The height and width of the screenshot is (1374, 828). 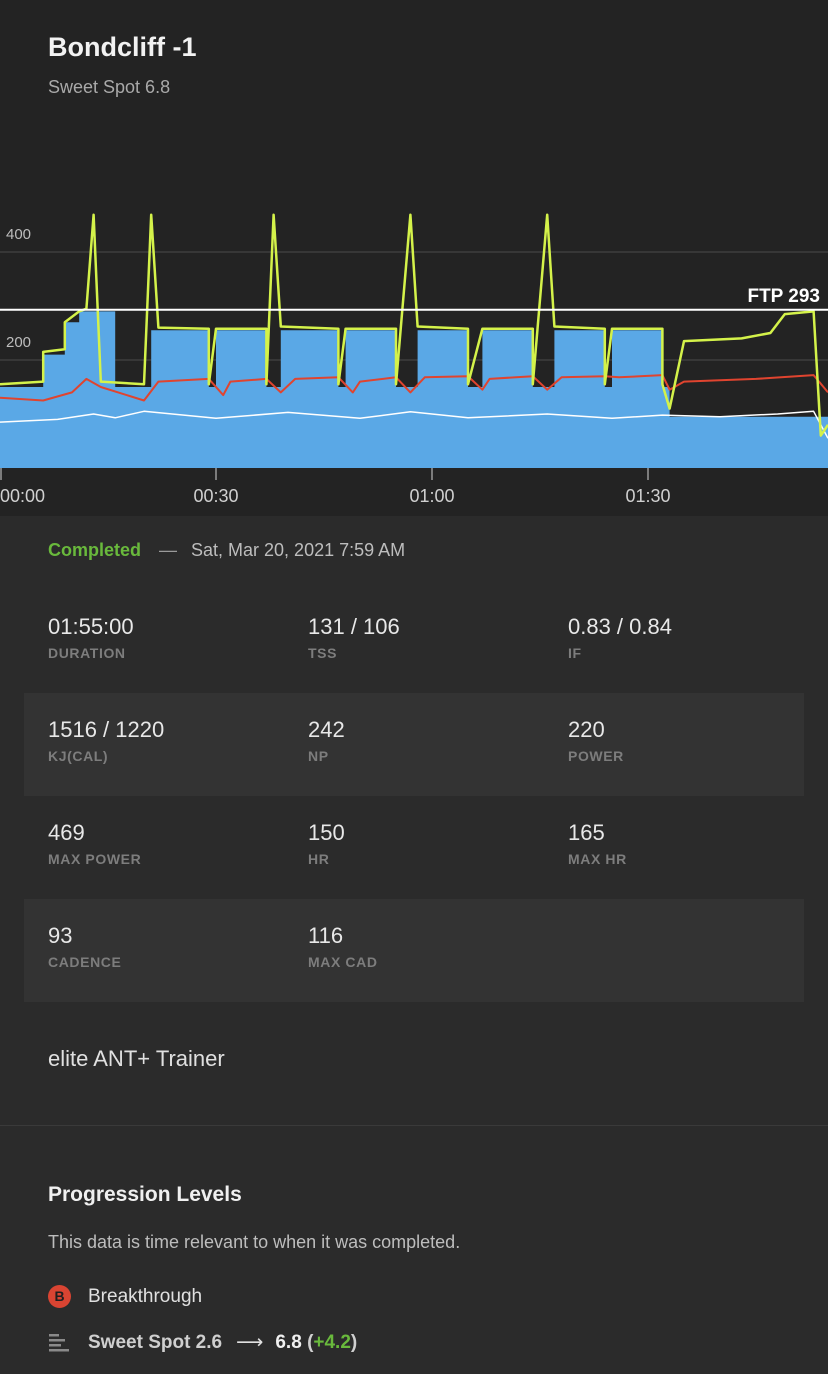 I want to click on stat-value: 01:55:00, so click(x=91, y=626).